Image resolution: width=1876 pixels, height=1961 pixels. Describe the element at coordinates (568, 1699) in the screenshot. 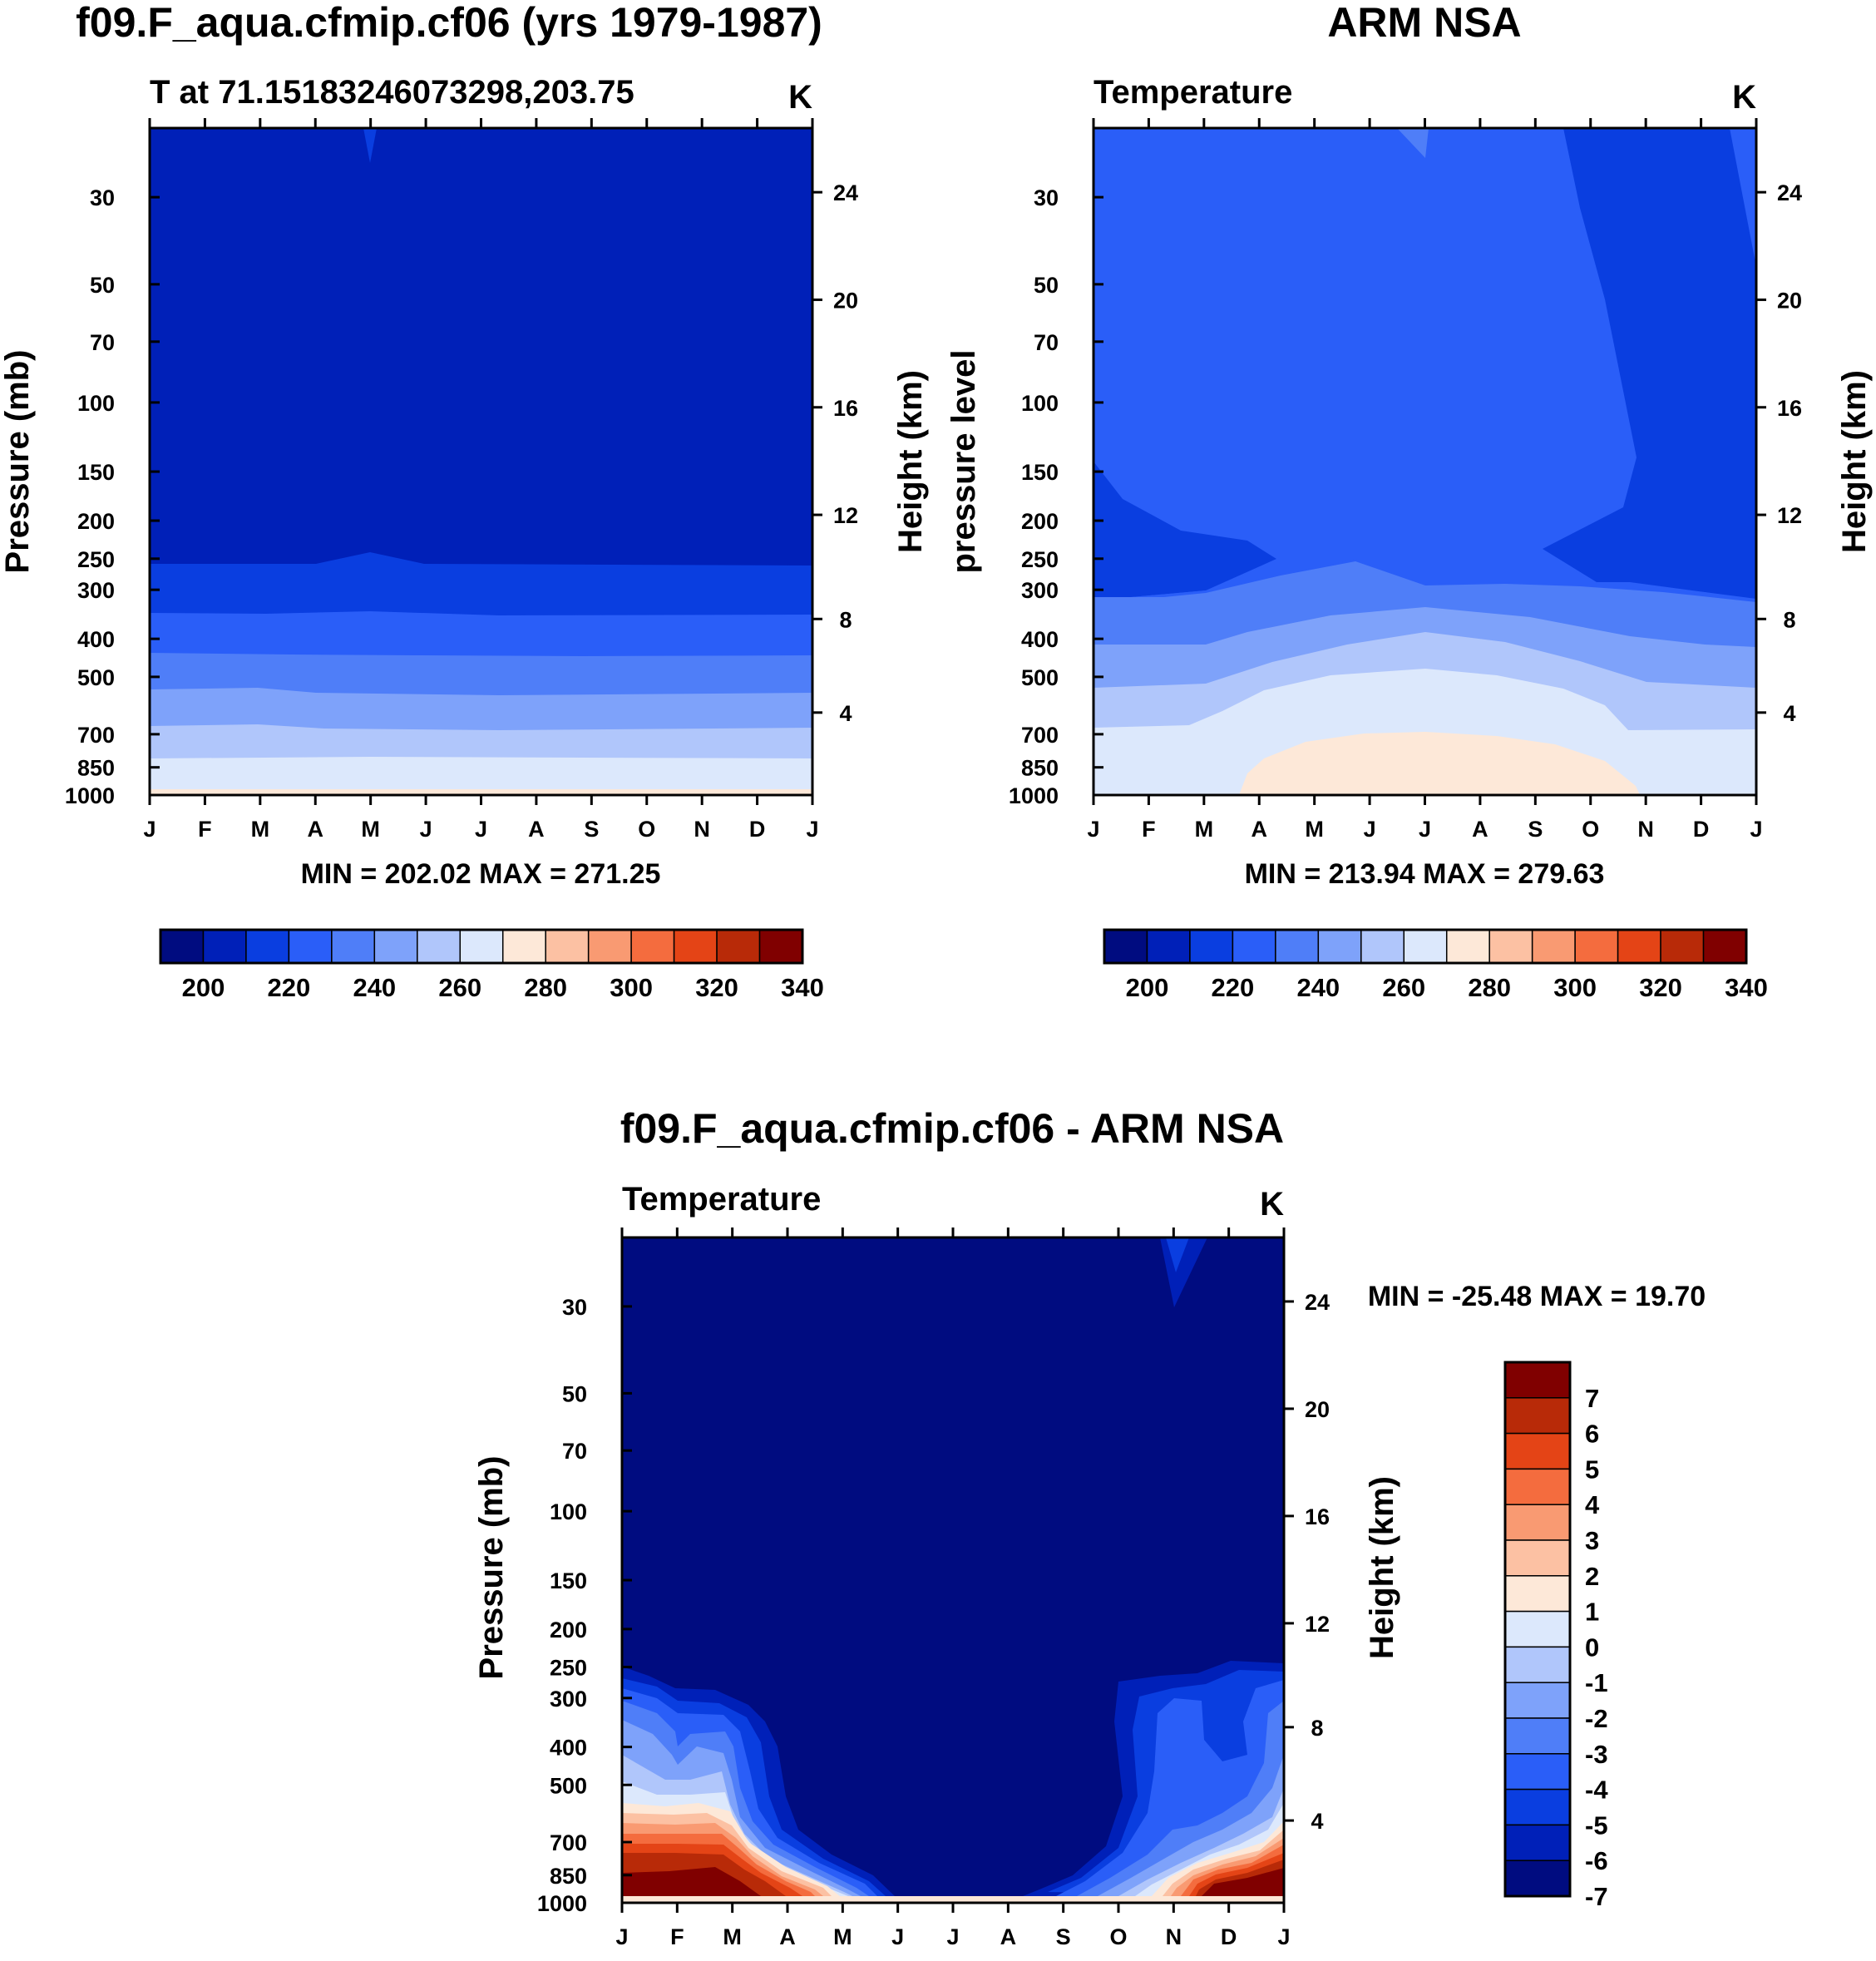

I see `diff-pressure-label: 300` at that location.